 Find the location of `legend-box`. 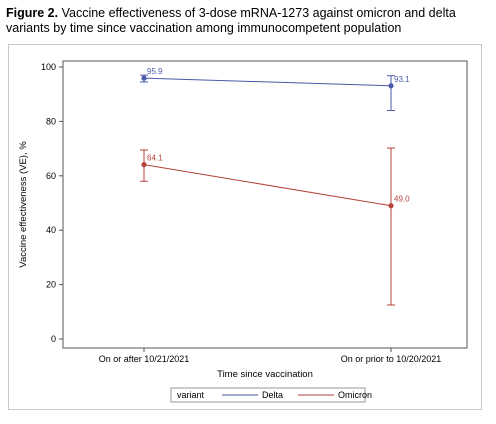

legend-box is located at coordinates (268, 395).